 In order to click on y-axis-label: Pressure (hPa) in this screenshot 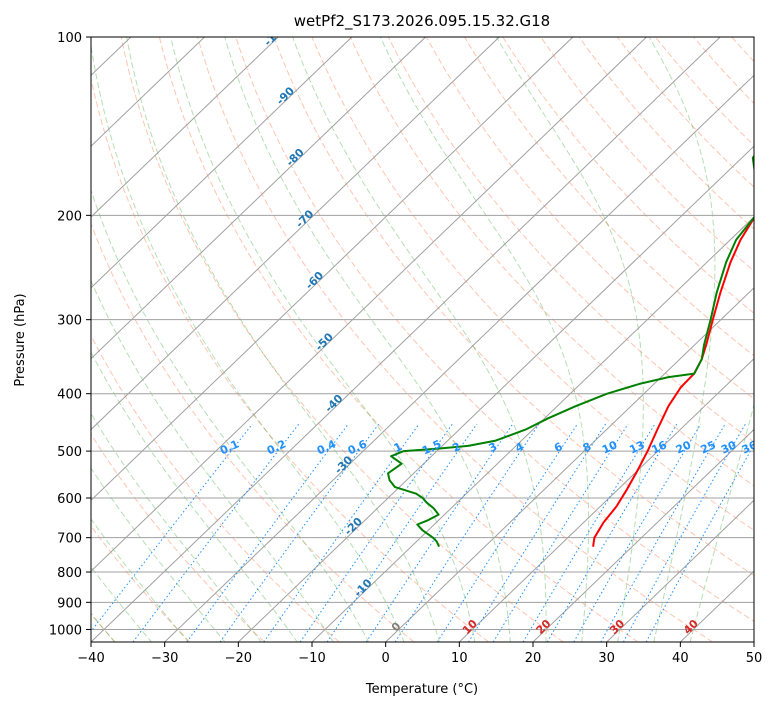, I will do `click(20, 339)`.